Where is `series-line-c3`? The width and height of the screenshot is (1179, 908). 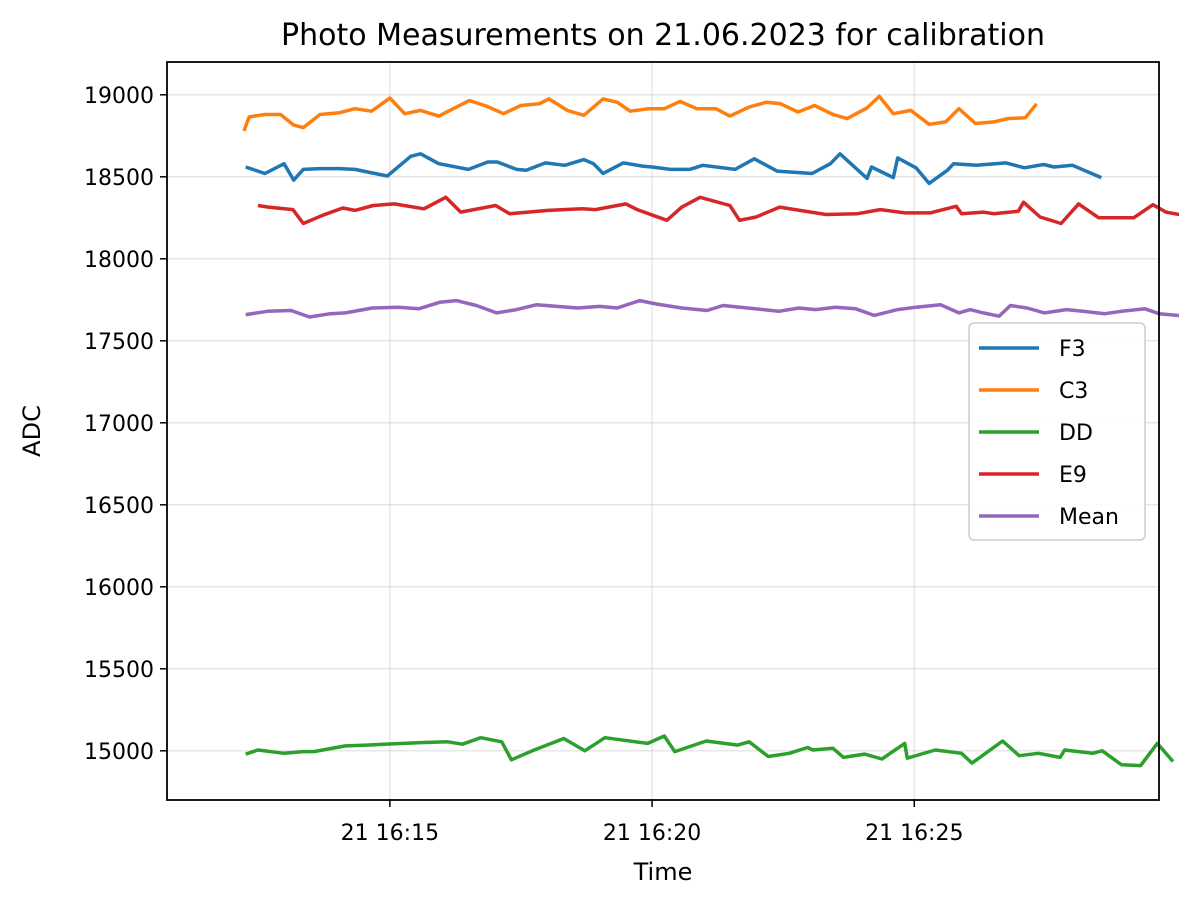 series-line-c3 is located at coordinates (640, 113).